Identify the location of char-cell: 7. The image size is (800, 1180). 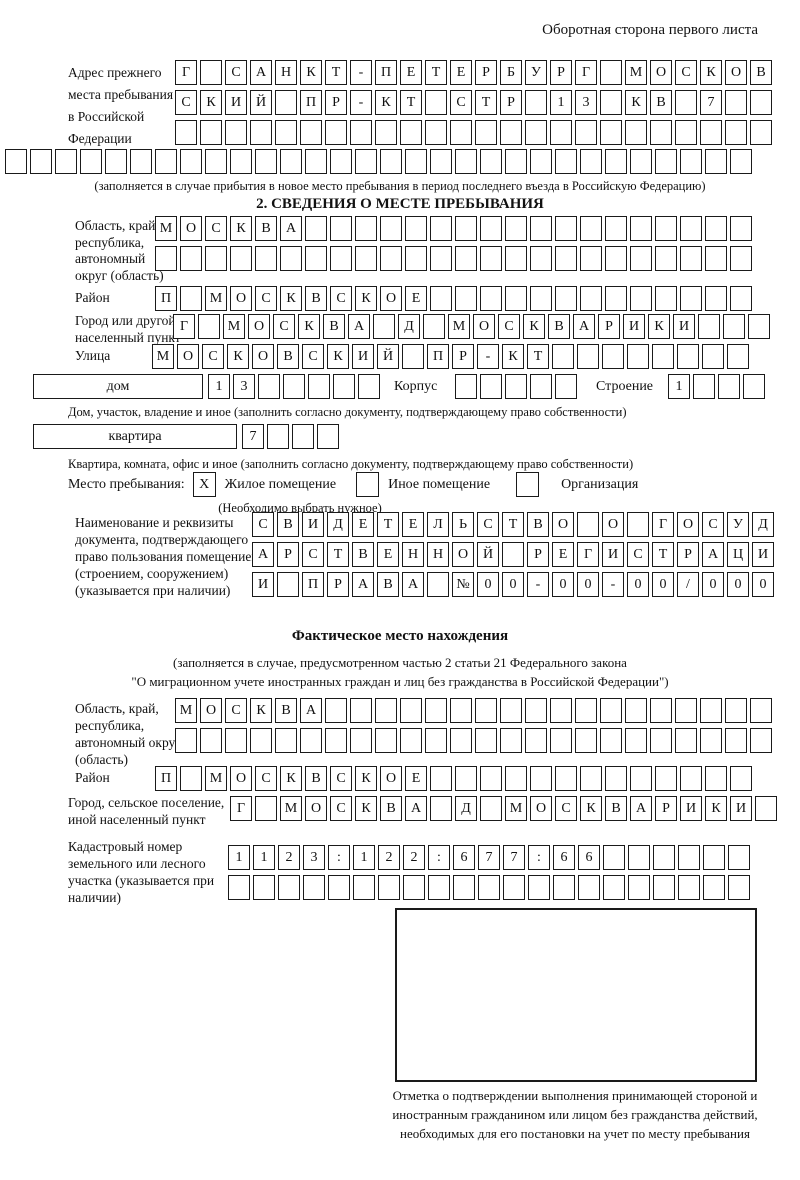
(253, 436).